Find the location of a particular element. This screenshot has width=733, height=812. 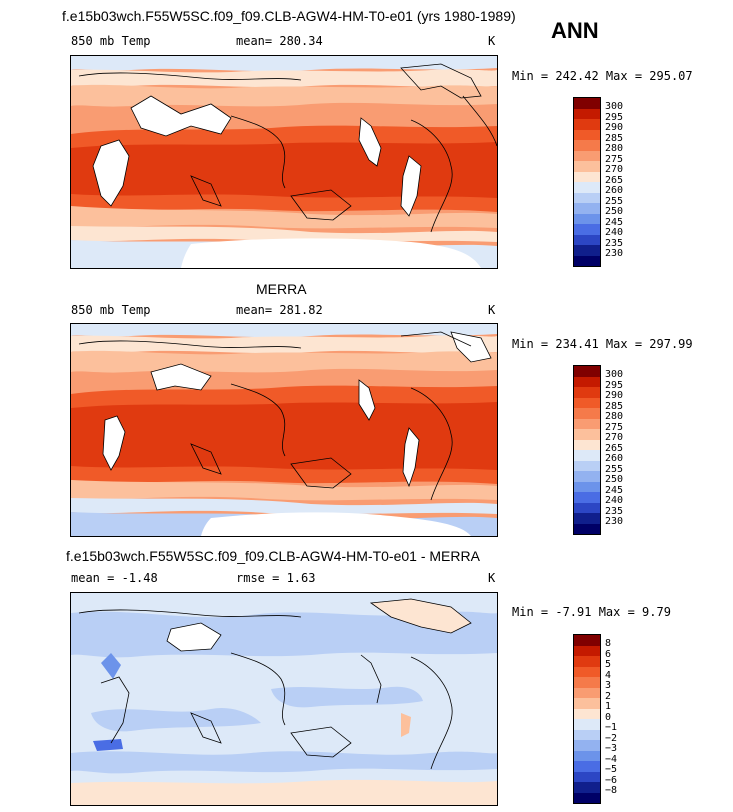

panel-1-colorbar-tick: 295 is located at coordinates (614, 117).